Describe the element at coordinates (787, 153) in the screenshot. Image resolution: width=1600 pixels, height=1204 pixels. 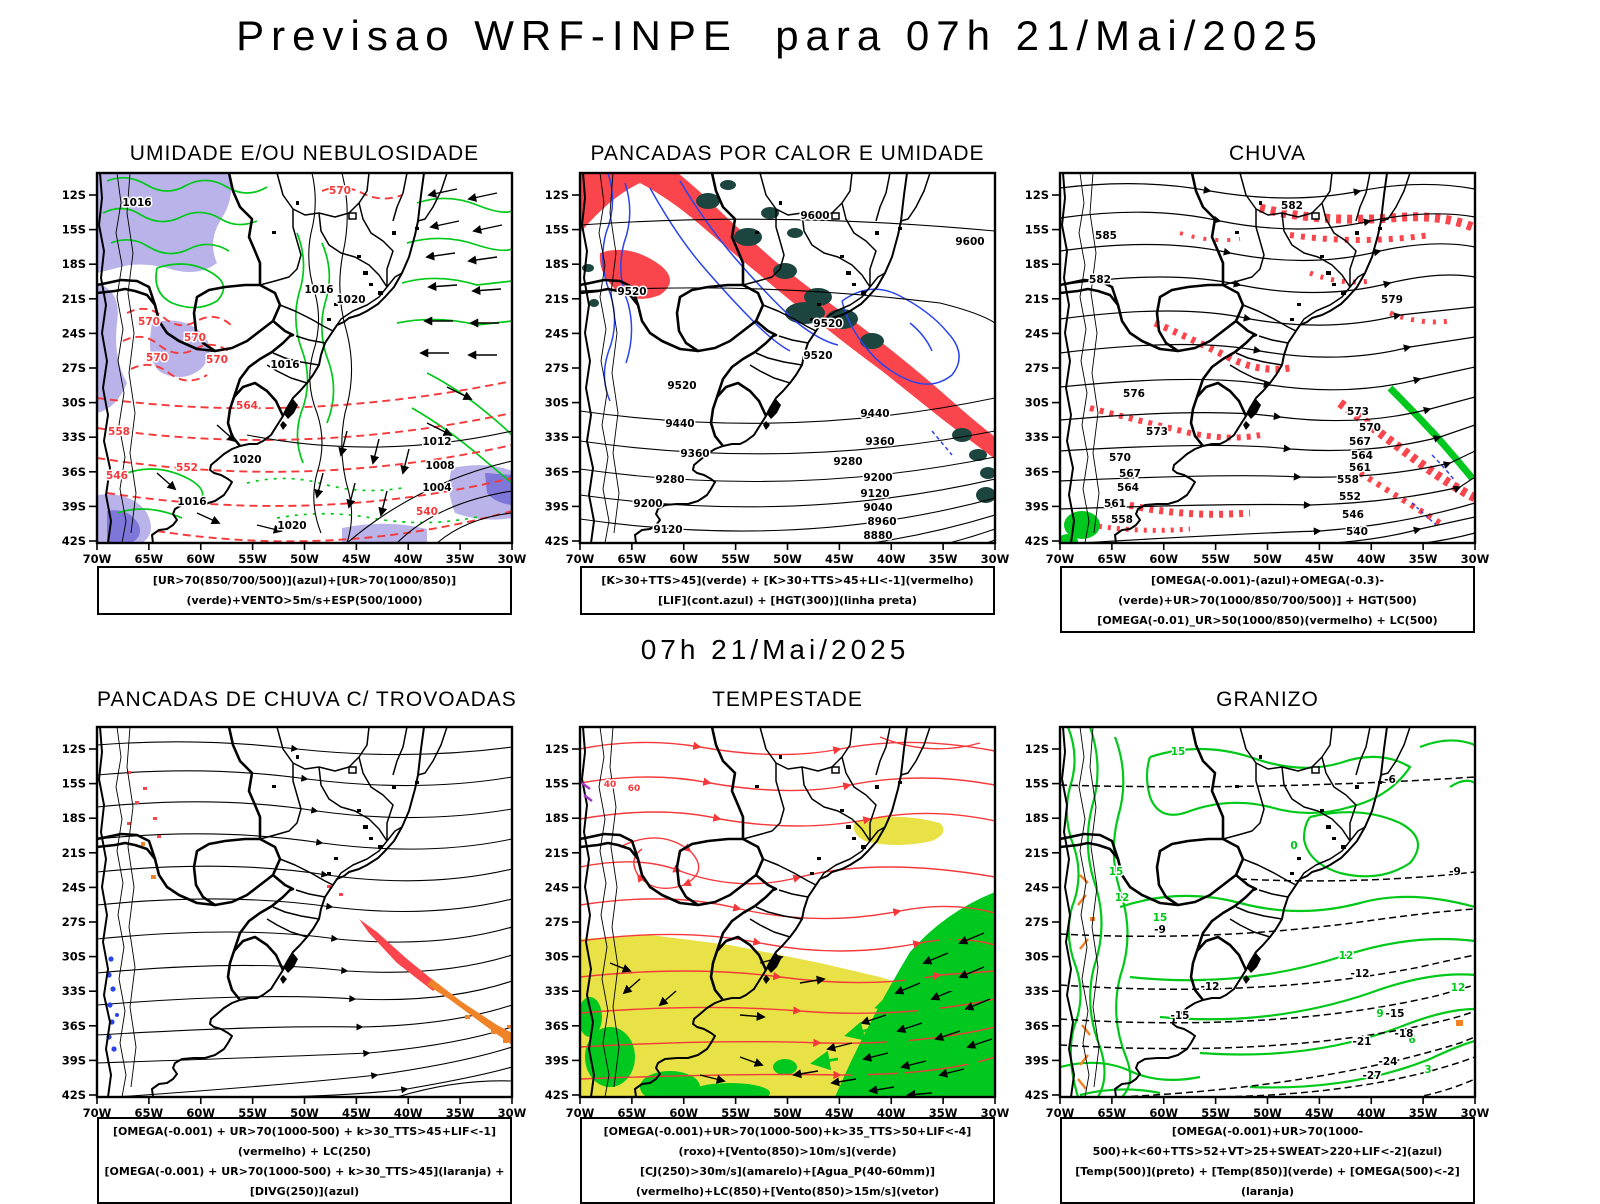
I see `panel-title-pancadas-calor: PANCADAS POR CALOR E UMIDADE` at that location.